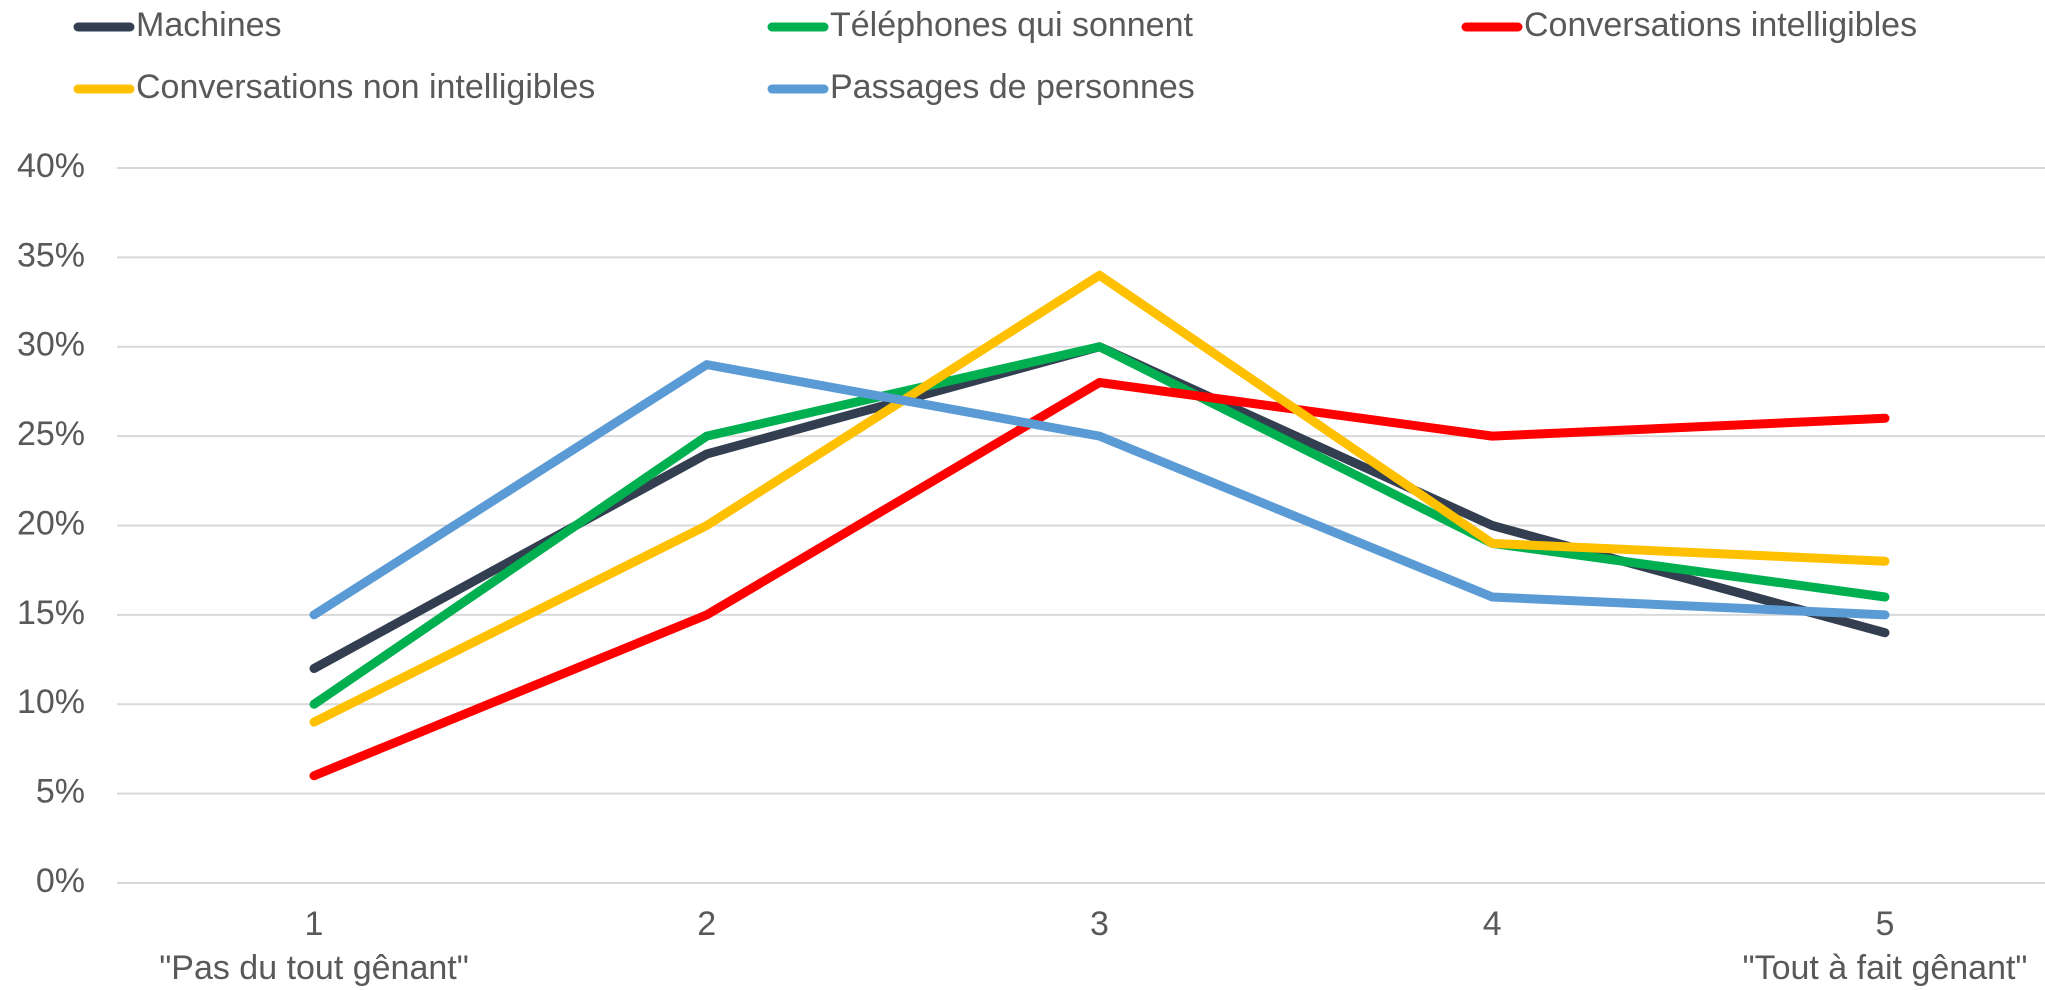  I want to click on y-tick-label: 10%, so click(51, 702).